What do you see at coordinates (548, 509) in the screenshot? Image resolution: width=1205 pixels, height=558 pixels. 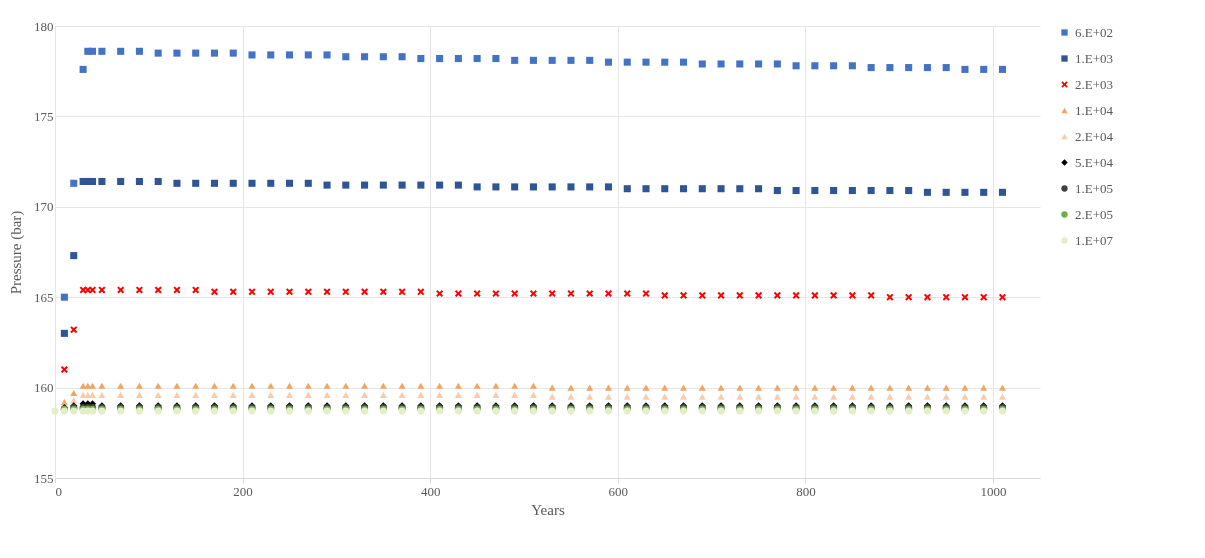 I see `x-axis-title: Years` at bounding box center [548, 509].